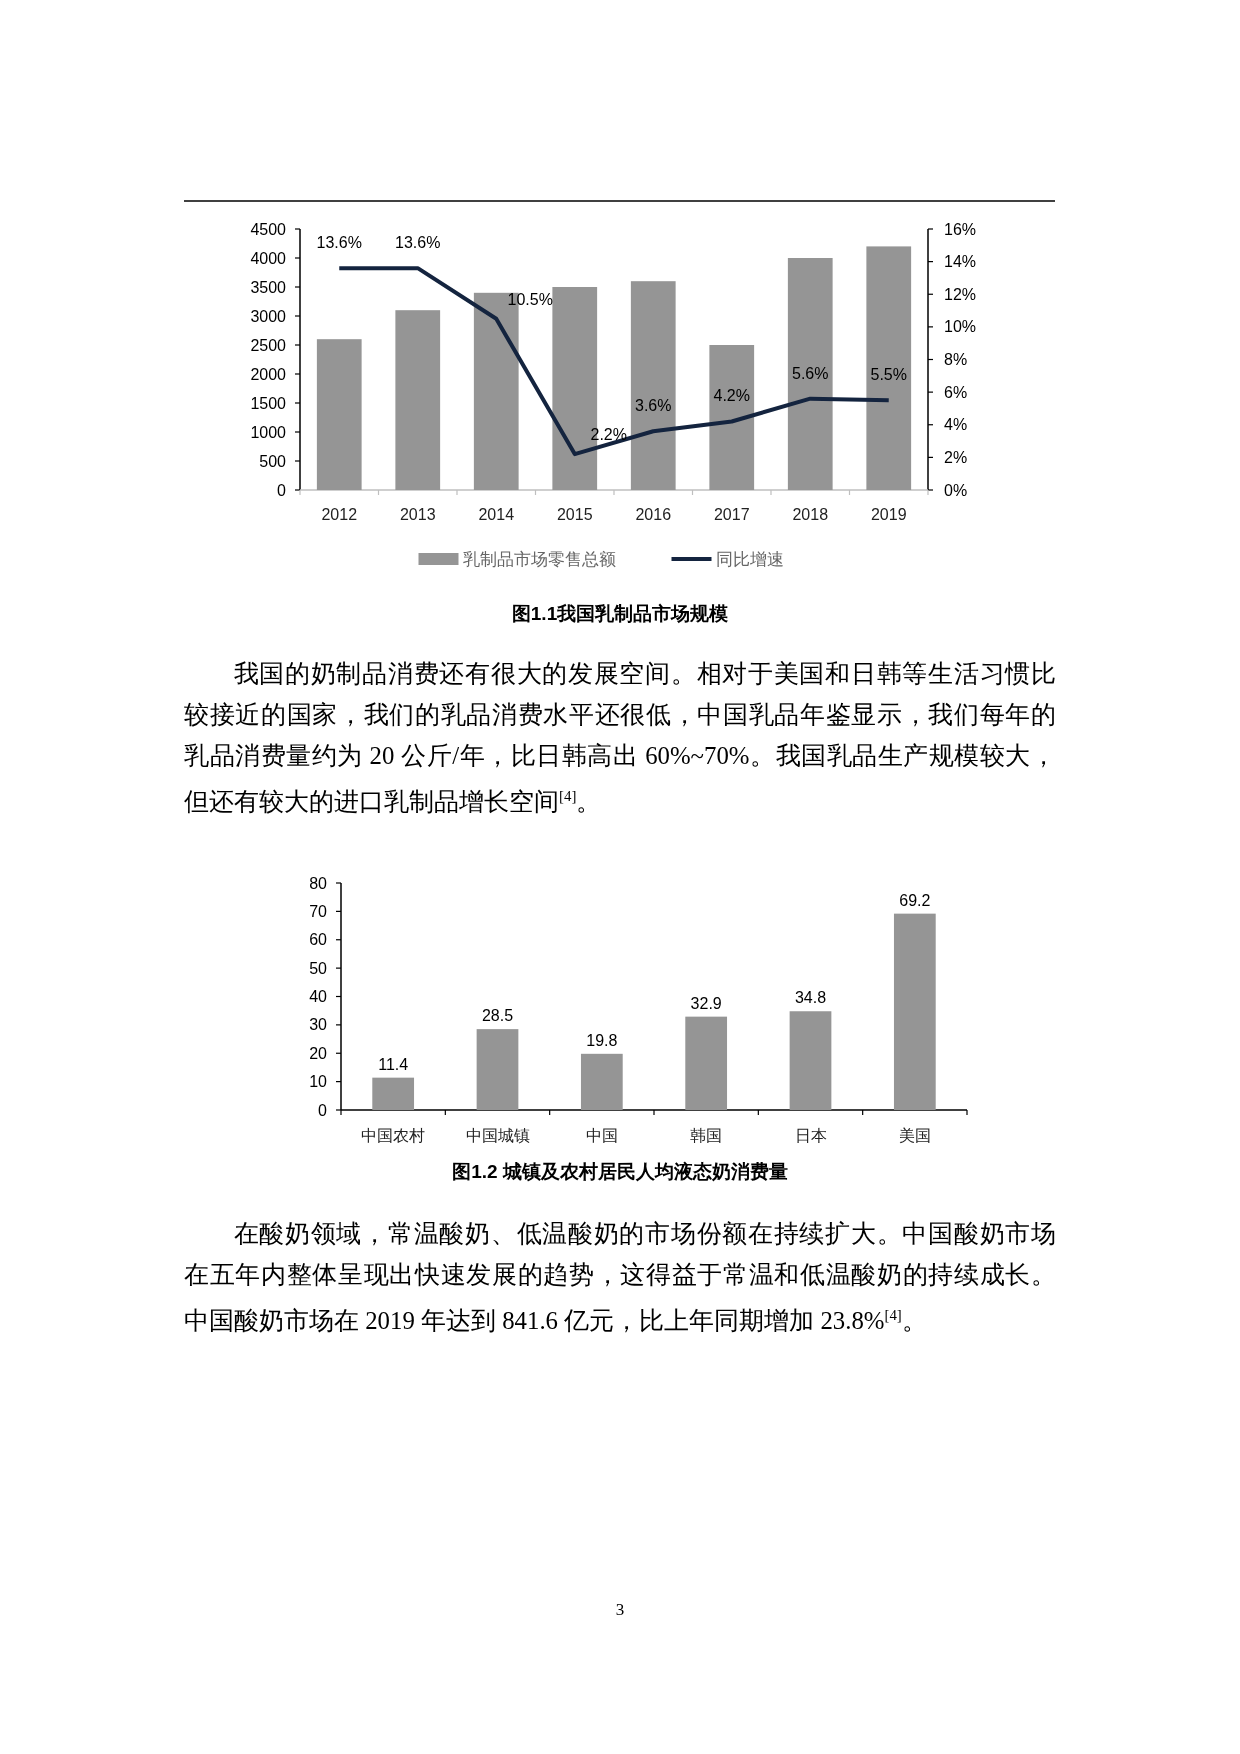 This screenshot has width=1240, height=1754. What do you see at coordinates (574, 514) in the screenshot?
I see `x-tick-label: 2015` at bounding box center [574, 514].